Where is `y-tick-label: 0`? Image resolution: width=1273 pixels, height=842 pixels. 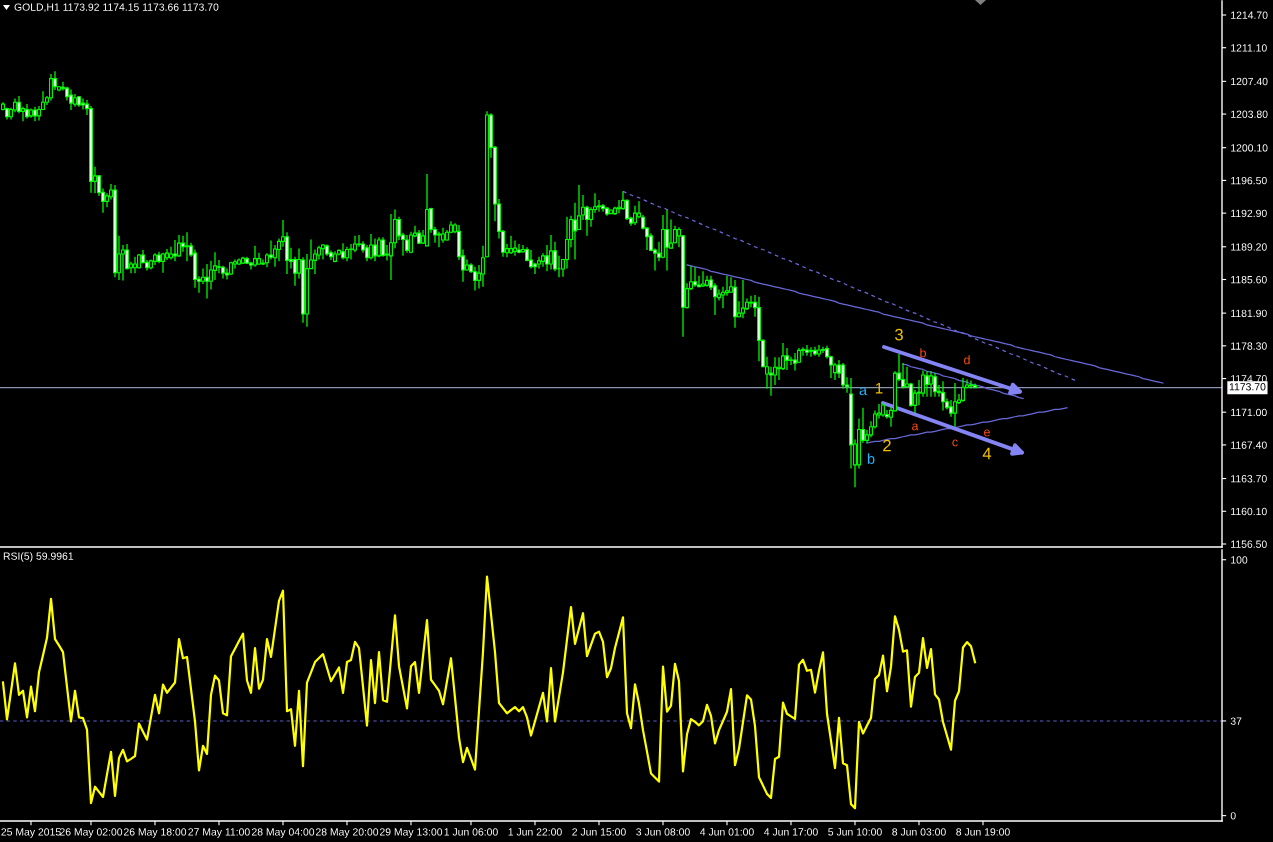 y-tick-label: 0 is located at coordinates (1233, 816).